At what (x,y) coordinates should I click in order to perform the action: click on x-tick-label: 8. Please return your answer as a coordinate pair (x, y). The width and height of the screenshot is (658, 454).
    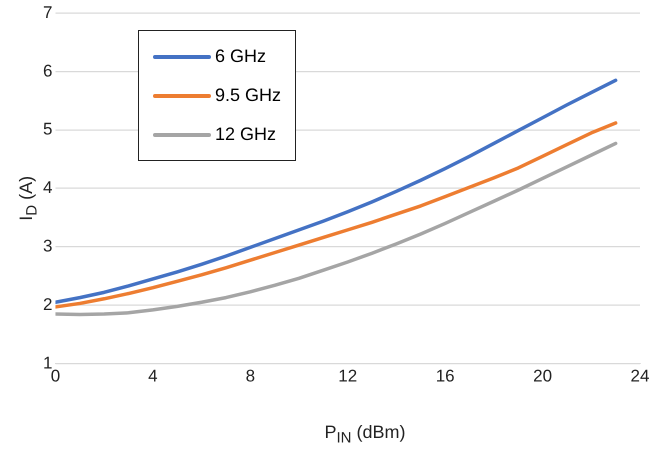
    Looking at the image, I should click on (251, 376).